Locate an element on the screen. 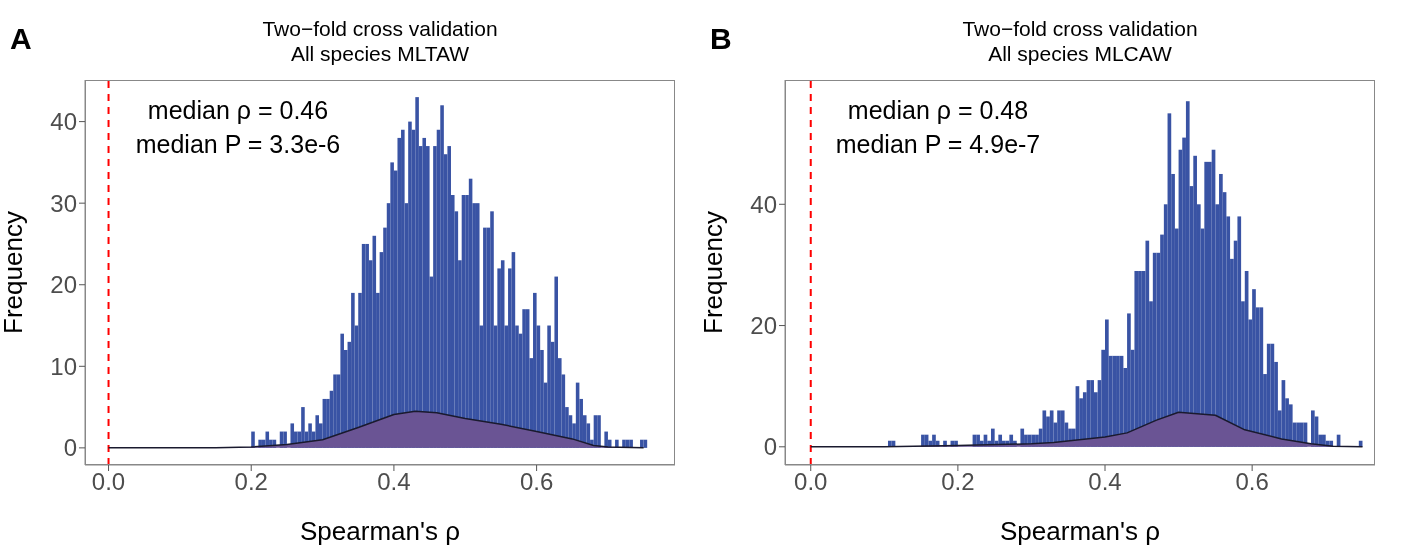 The image size is (1401, 550). y-tick-label: 30 is located at coordinates (63, 203).